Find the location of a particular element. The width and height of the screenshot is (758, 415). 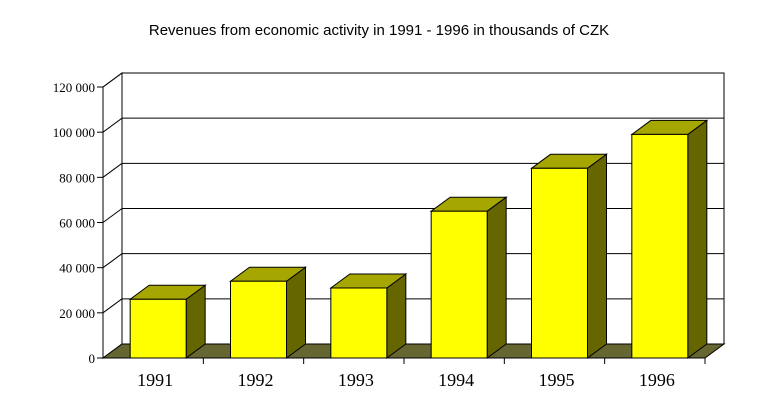

bar-1992 is located at coordinates (268, 312).